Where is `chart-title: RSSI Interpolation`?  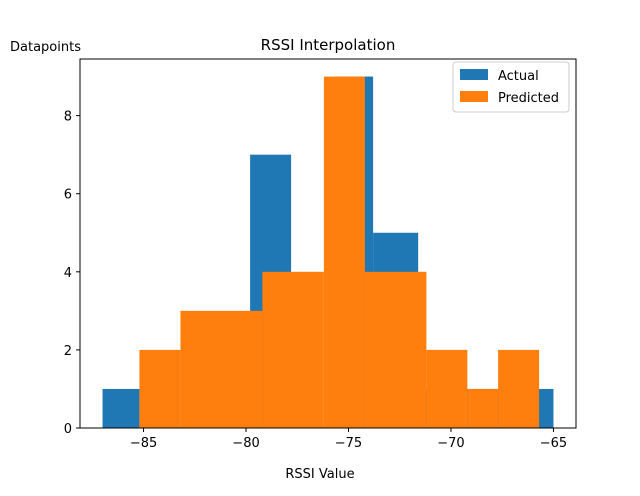 chart-title: RSSI Interpolation is located at coordinates (328, 45).